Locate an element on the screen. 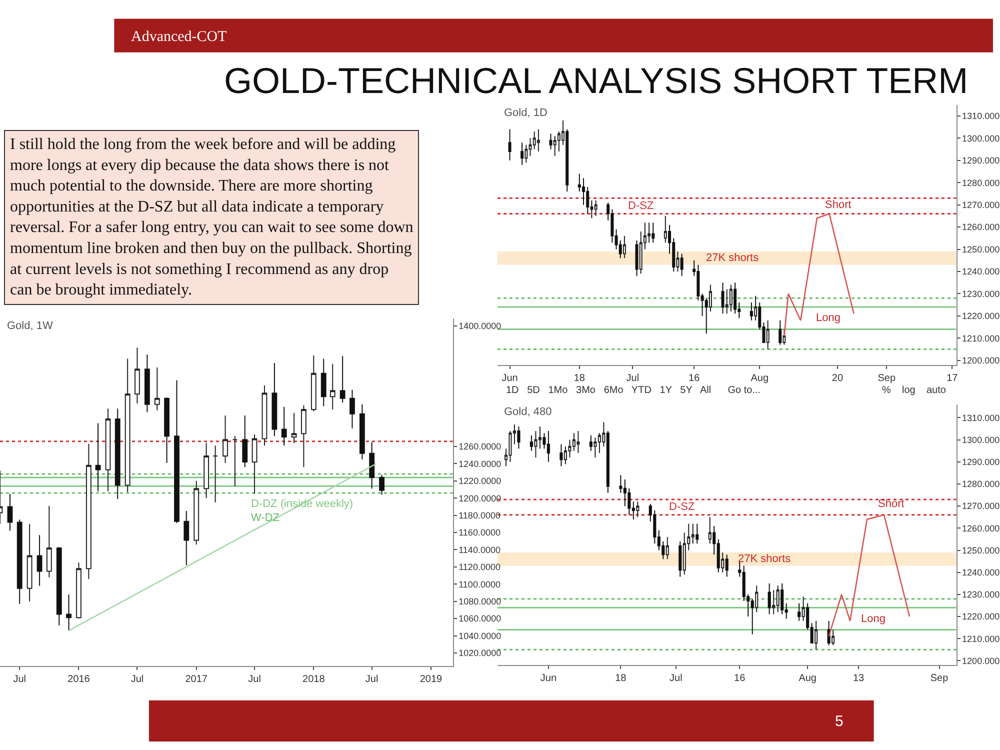  y-tick-label: 1180.0000 is located at coordinates (479, 515).